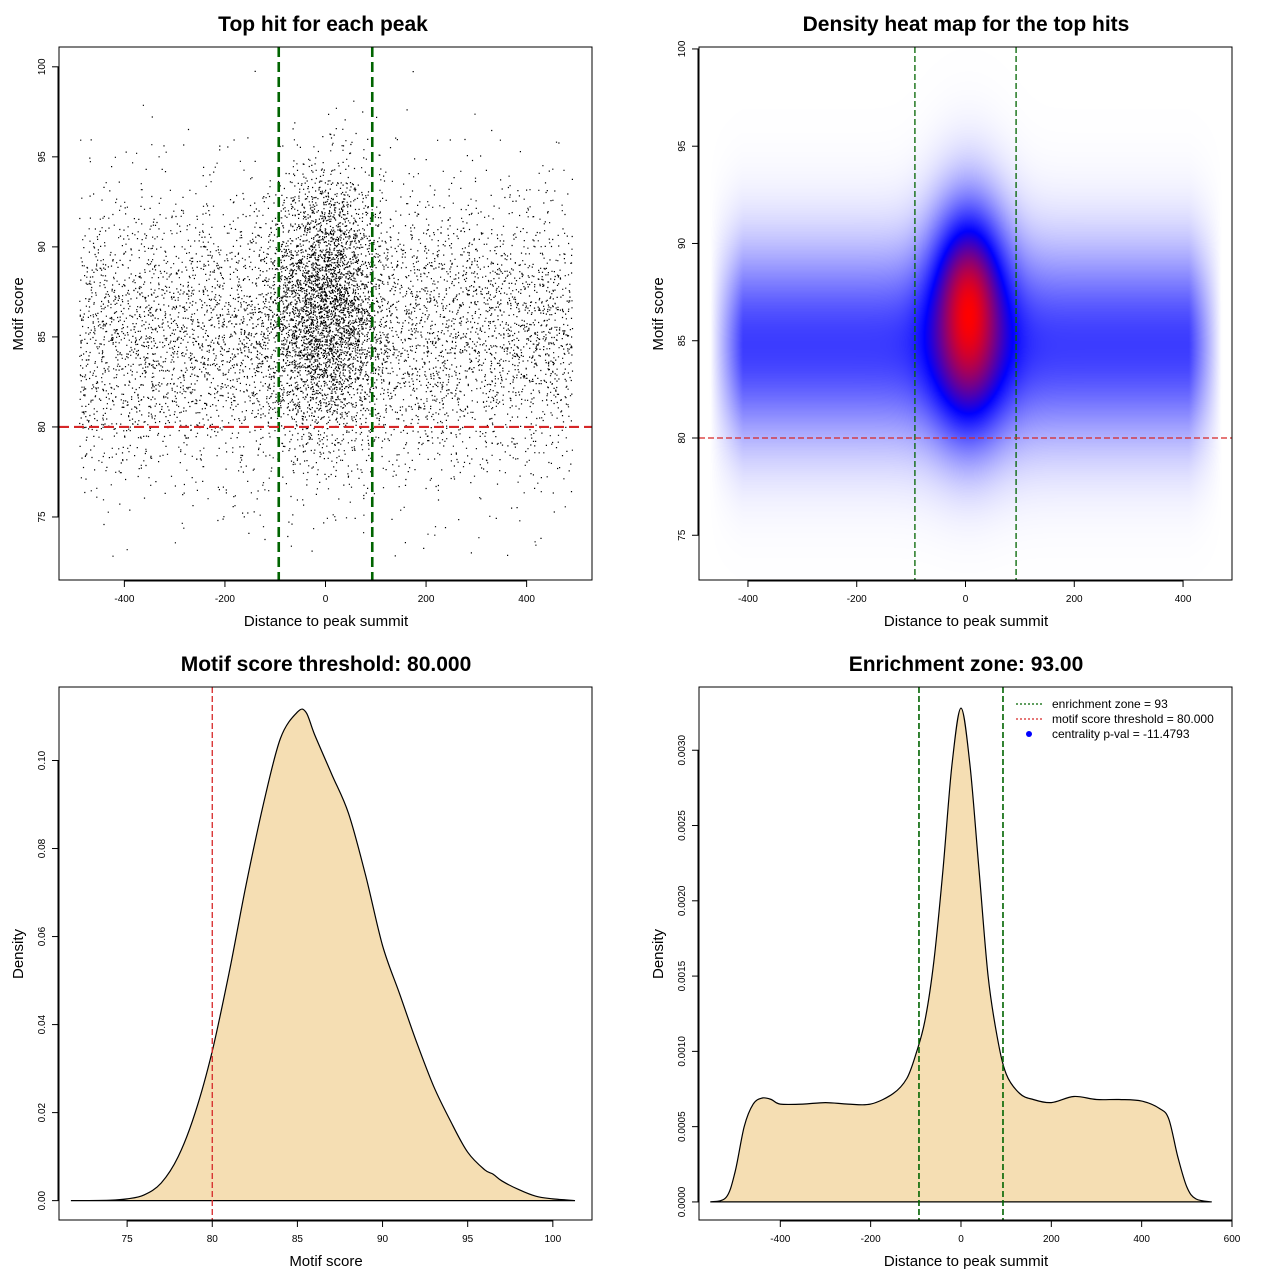  What do you see at coordinates (42, 760) in the screenshot?
I see `score-density-y-tick-label: 0.10` at bounding box center [42, 760].